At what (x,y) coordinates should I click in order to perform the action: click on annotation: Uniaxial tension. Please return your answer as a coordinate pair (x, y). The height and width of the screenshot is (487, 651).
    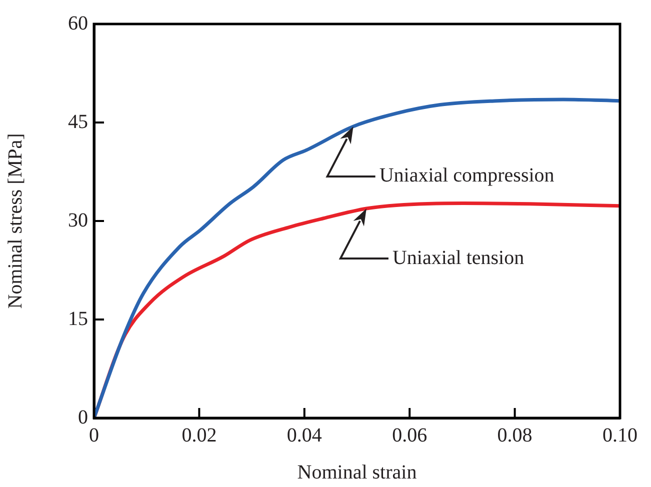
    Looking at the image, I should click on (458, 257).